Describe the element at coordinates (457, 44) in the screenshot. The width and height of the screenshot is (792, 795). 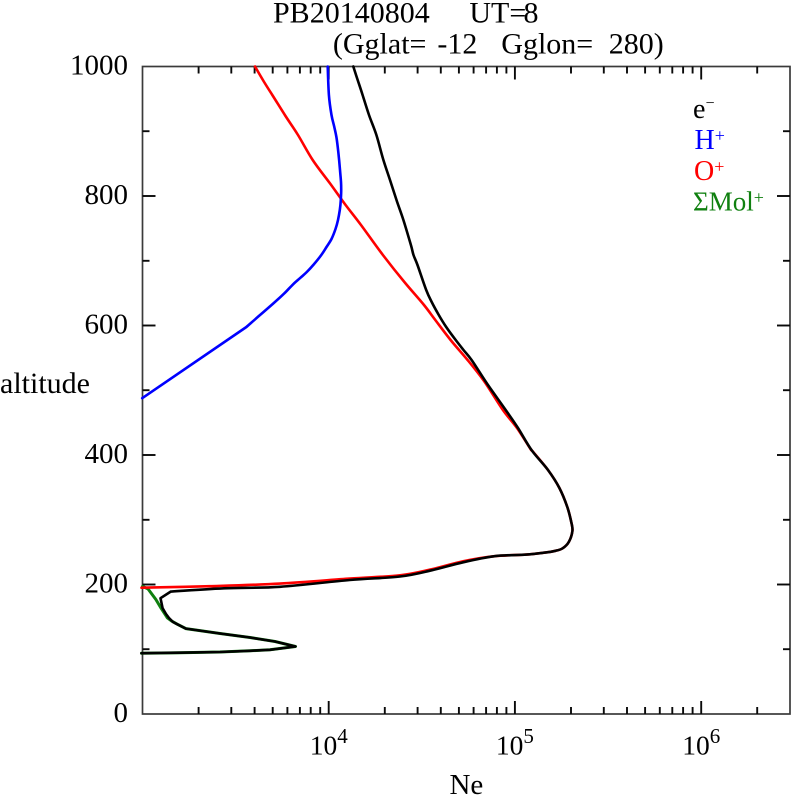
I see `svg-text: -12` at that location.